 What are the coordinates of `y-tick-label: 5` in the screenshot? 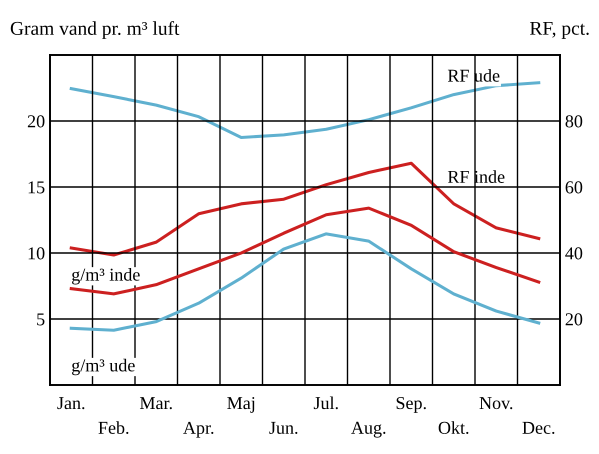 It's located at (40, 319).